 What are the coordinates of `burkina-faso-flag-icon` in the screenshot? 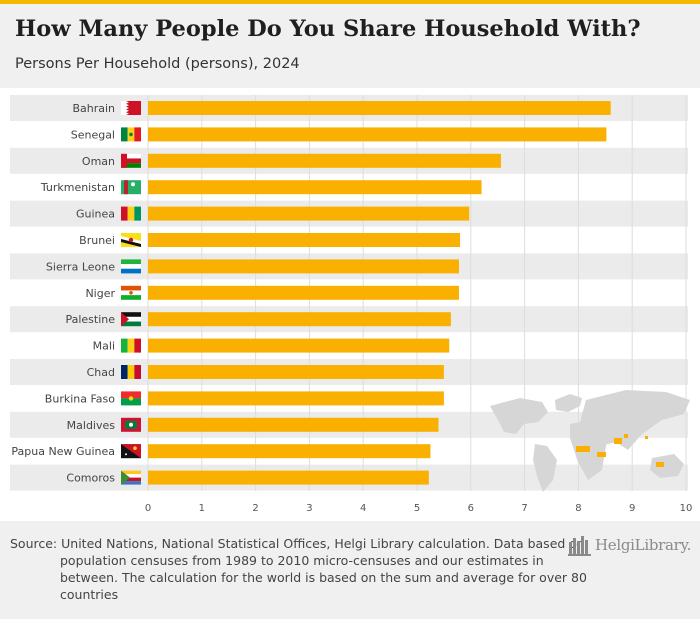 It's located at (131, 398).